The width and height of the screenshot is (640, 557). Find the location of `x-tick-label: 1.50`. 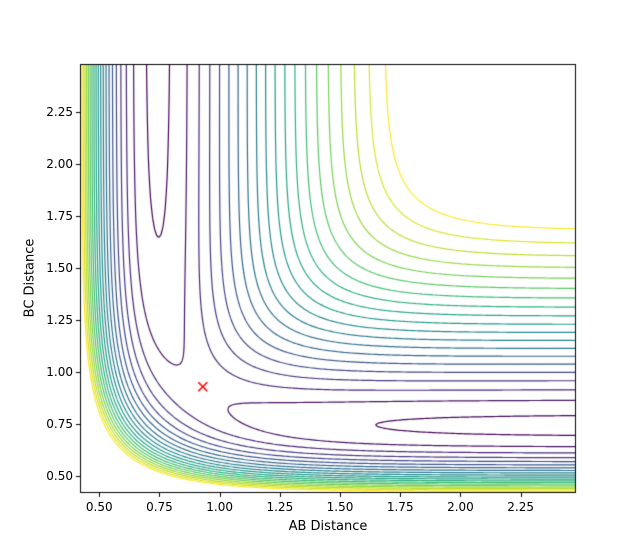

x-tick-label: 1.50 is located at coordinates (340, 507).